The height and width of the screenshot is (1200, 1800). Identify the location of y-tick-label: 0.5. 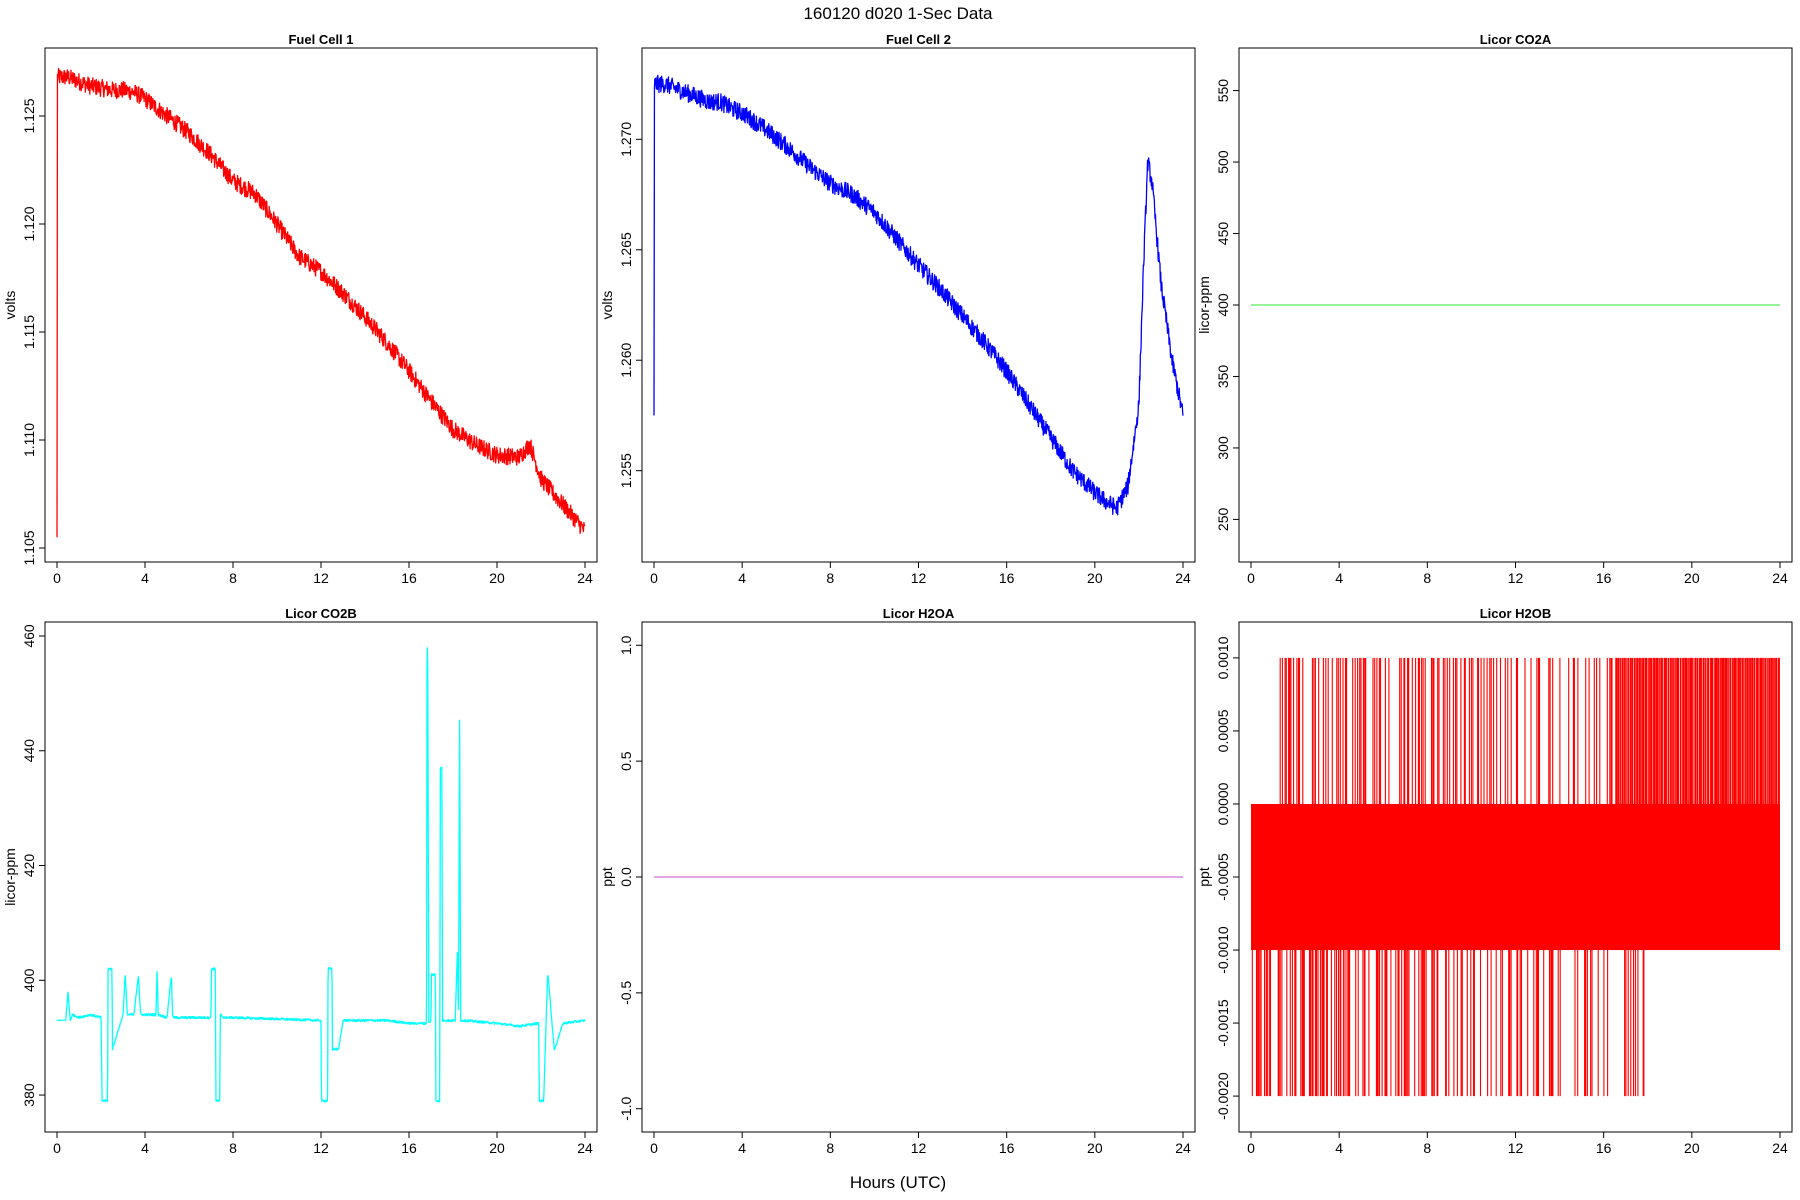
(626, 761).